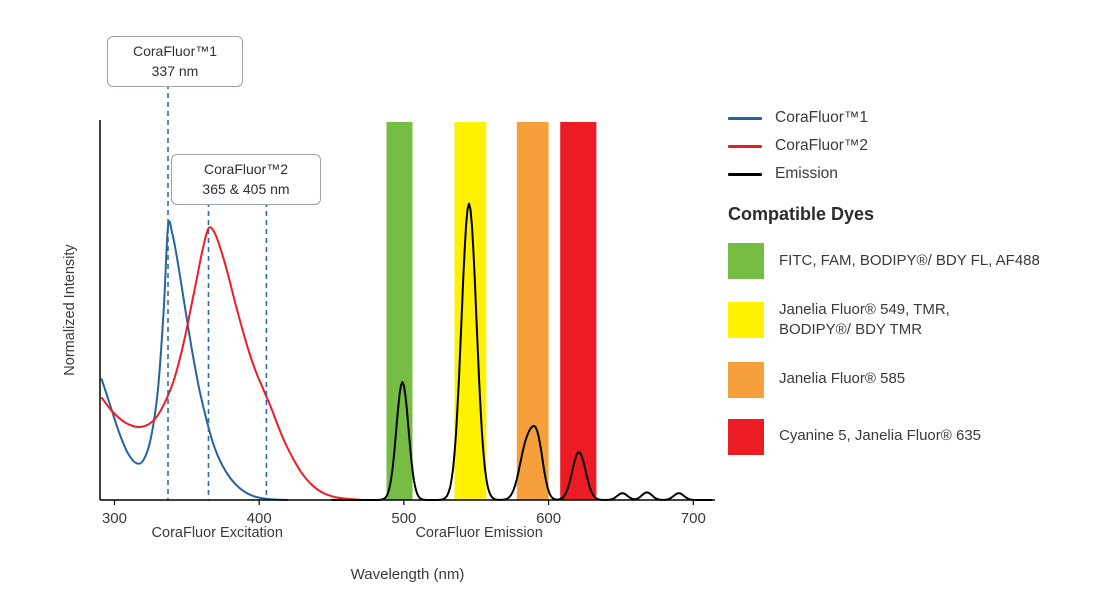 Image resolution: width=1110 pixels, height=612 pixels. What do you see at coordinates (175, 51) in the screenshot?
I see `callout-corafluor1-title: CoraFluor™1` at bounding box center [175, 51].